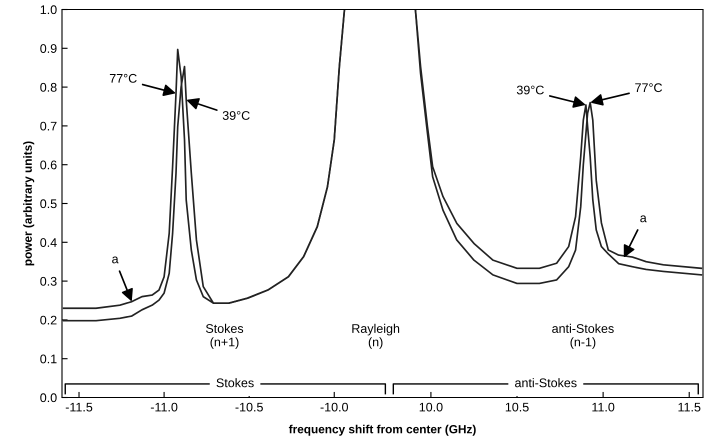 The height and width of the screenshot is (441, 704). What do you see at coordinates (225, 336) in the screenshot?
I see `annotation: Stokes (n+1)` at bounding box center [225, 336].